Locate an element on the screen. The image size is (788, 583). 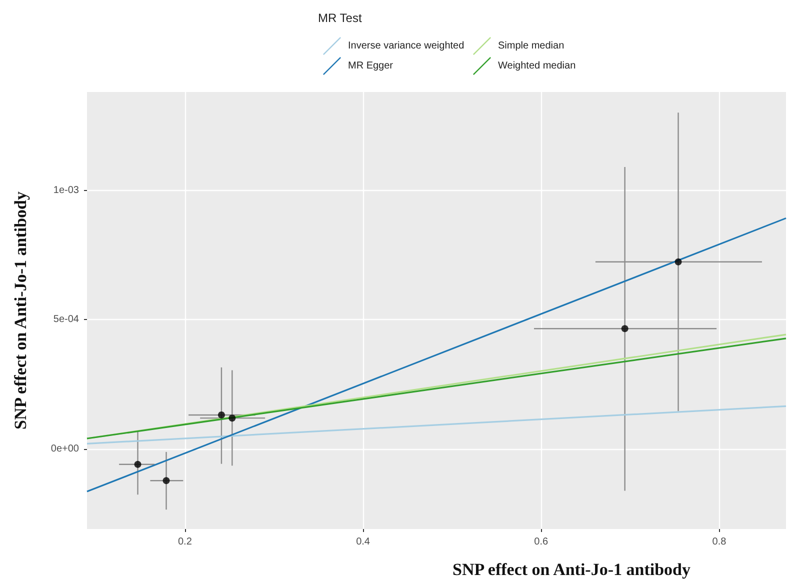
legend-label: Simple median is located at coordinates (531, 46).